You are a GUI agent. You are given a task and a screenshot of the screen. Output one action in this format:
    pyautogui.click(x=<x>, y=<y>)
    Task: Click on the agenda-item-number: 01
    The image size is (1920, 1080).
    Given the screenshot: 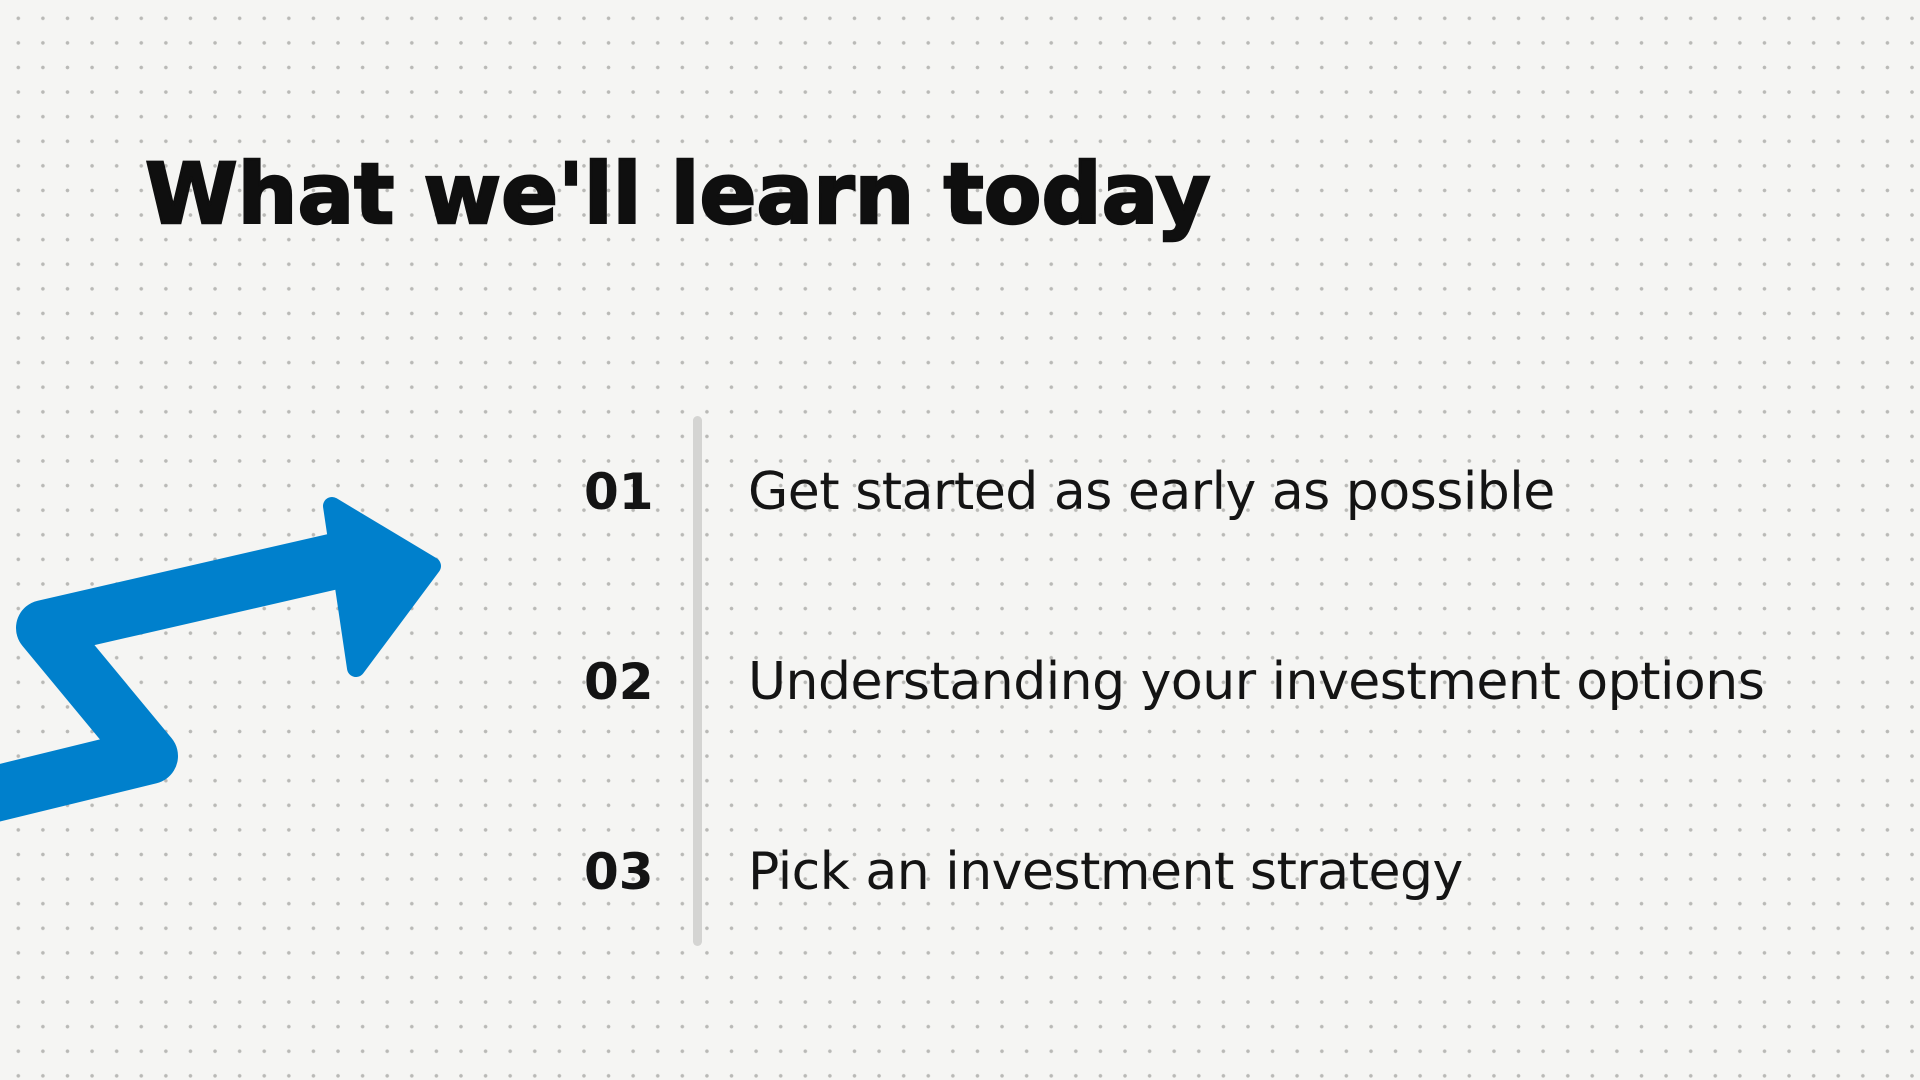 What is the action you would take?
    pyautogui.click(x=619, y=492)
    